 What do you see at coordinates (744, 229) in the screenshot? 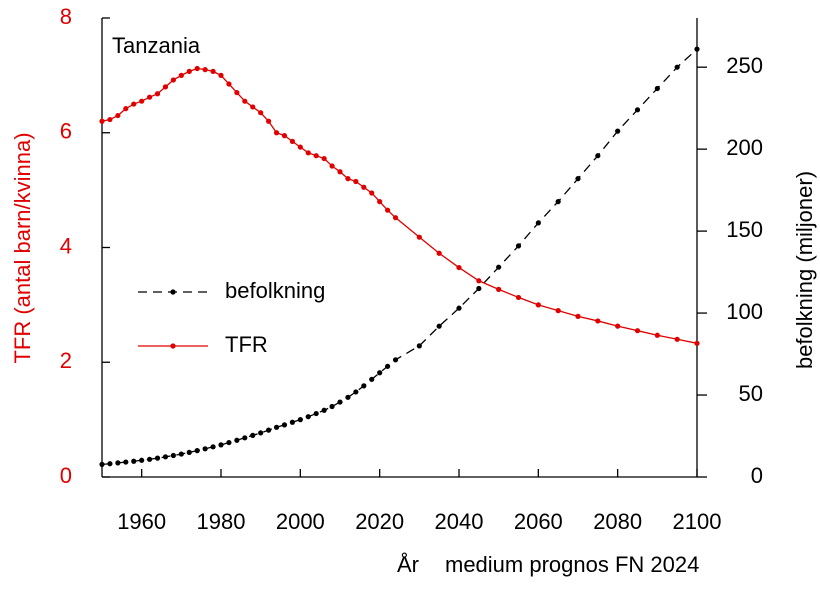
I see `y2-tick-label: 150` at bounding box center [744, 229].